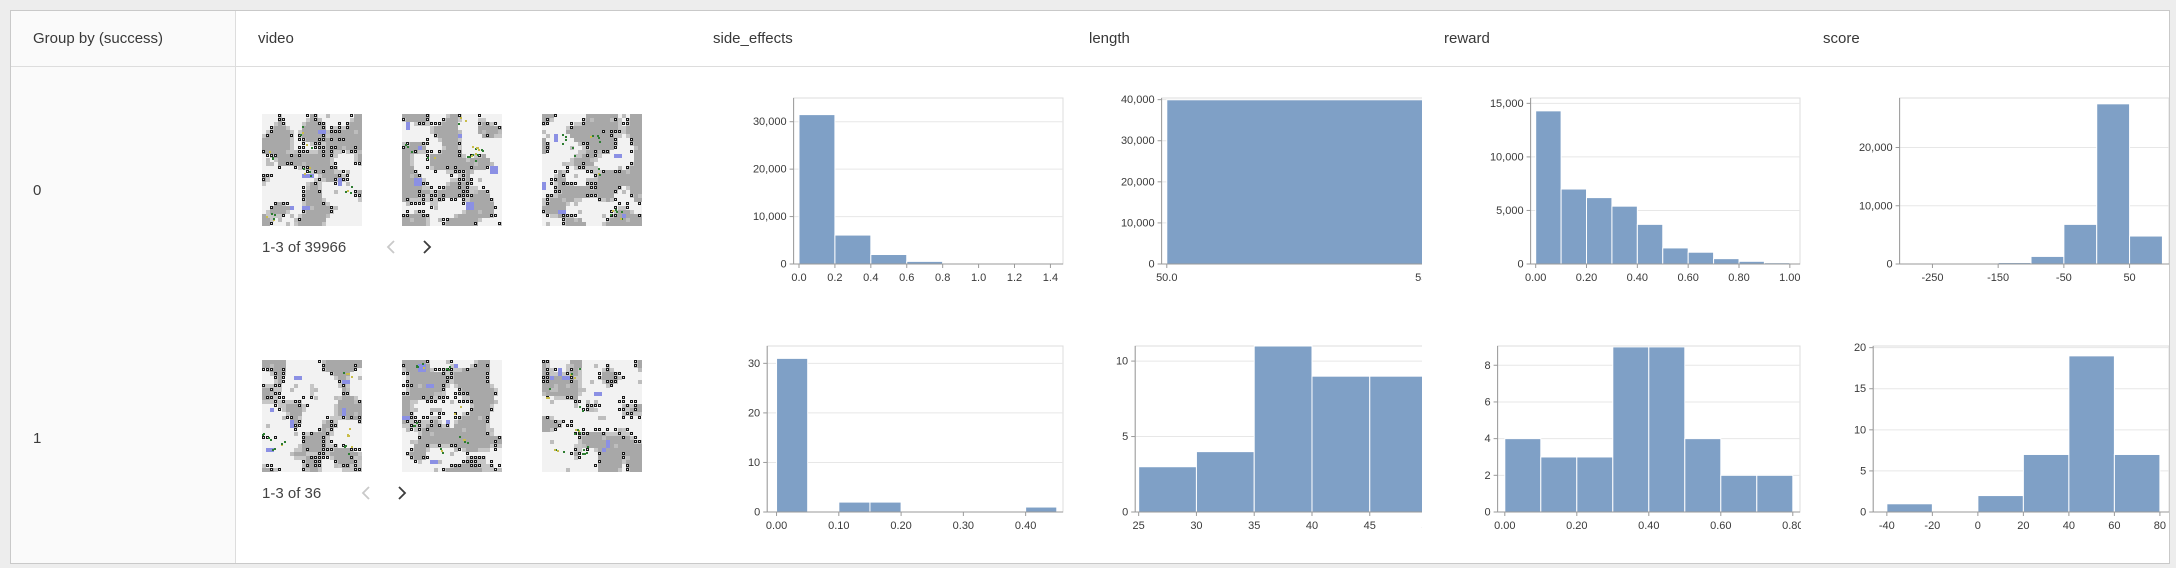 This screenshot has height=568, width=2176. I want to click on cell-score-histogram: 0 5 10 15 20 -40 -20 0 20 40 60 80, so click(1985, 438).